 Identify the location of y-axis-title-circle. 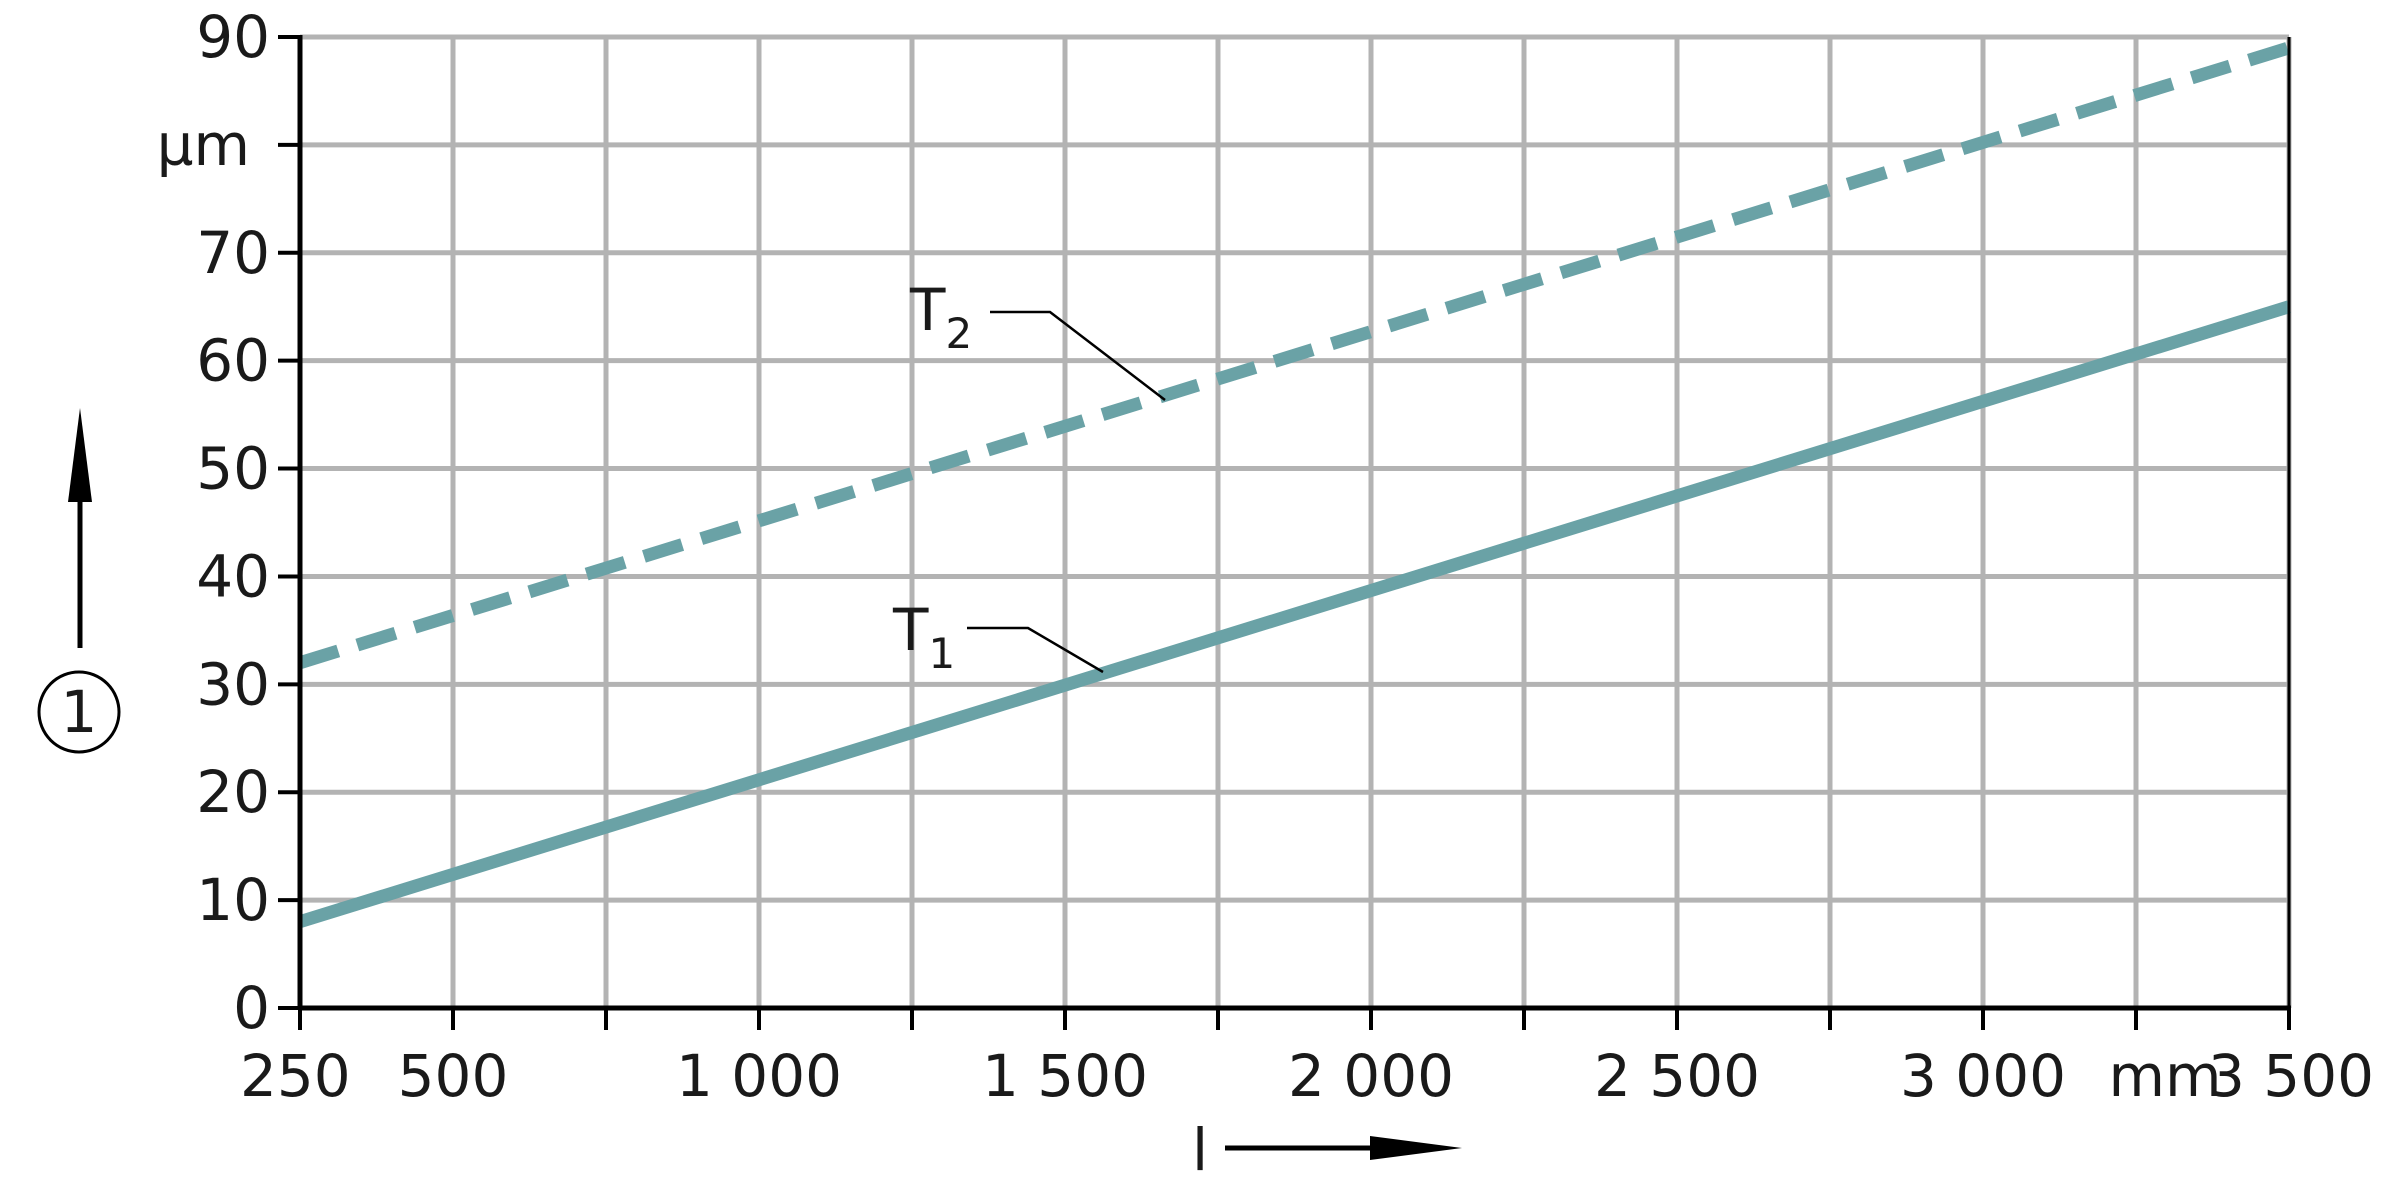
(79, 712).